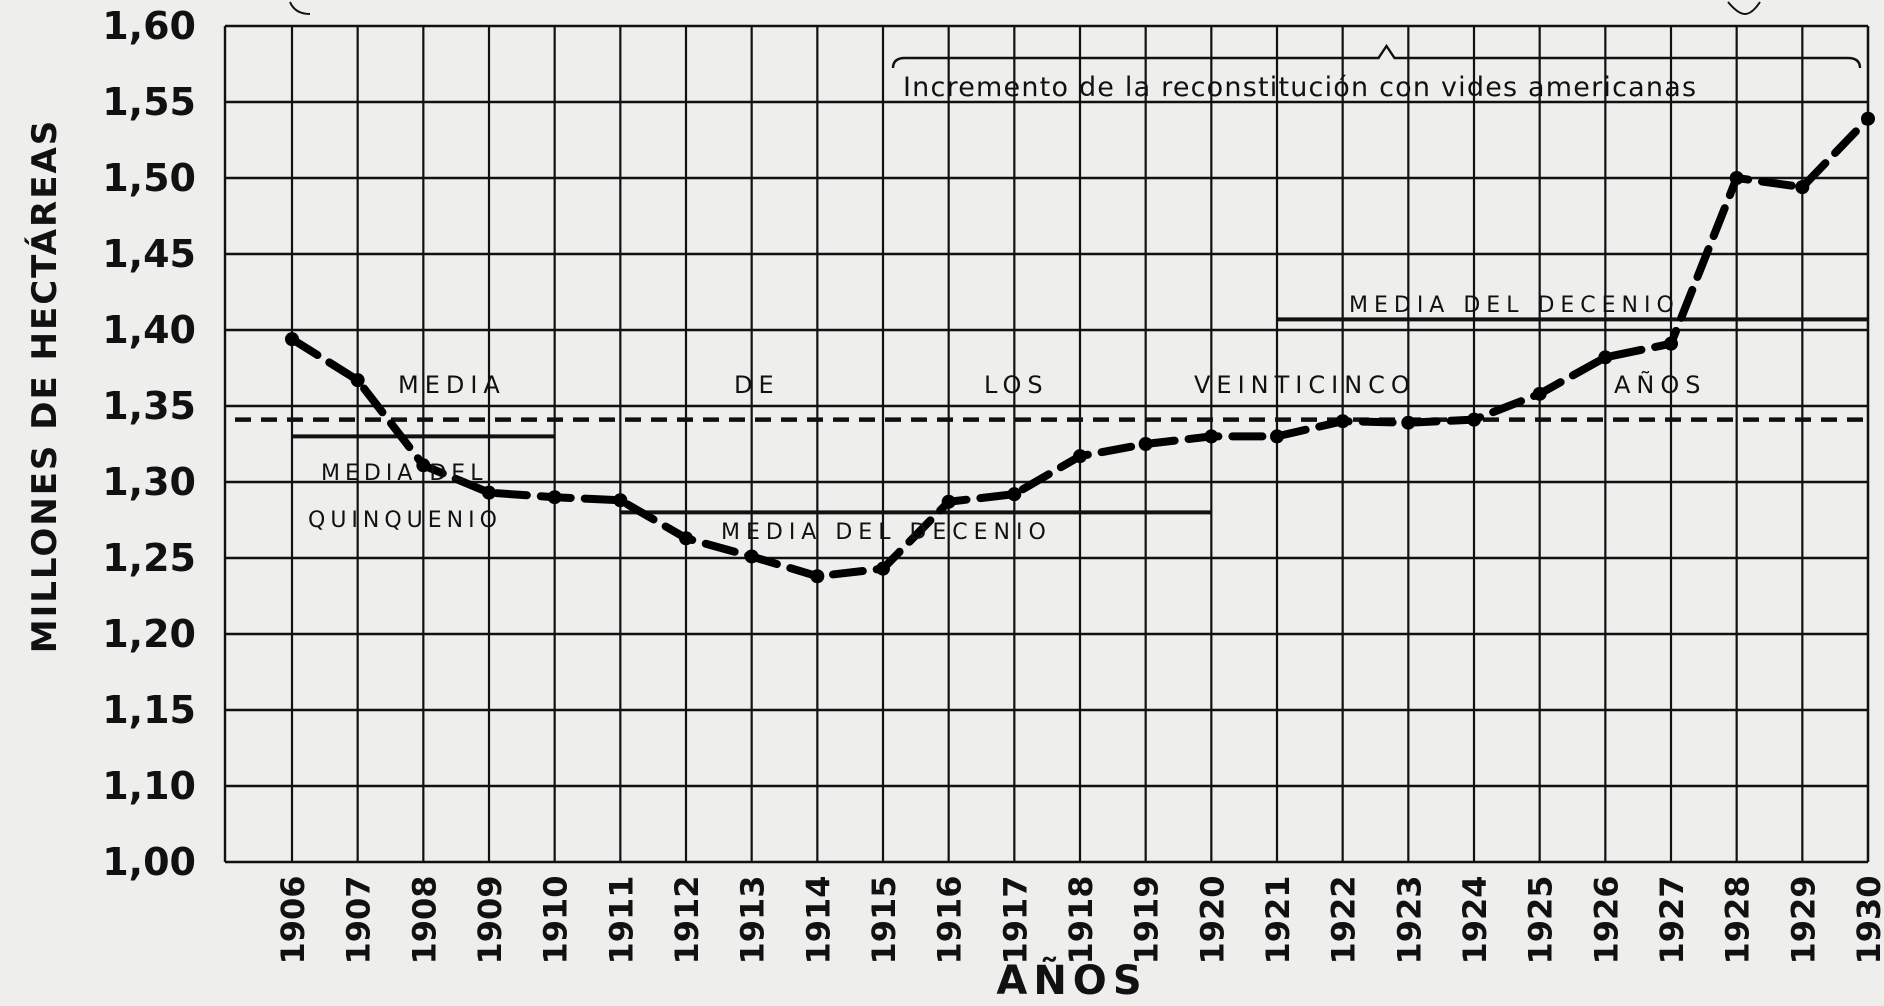 This screenshot has width=1884, height=1006. I want to click on x-tick-label: 1915, so click(884, 919).